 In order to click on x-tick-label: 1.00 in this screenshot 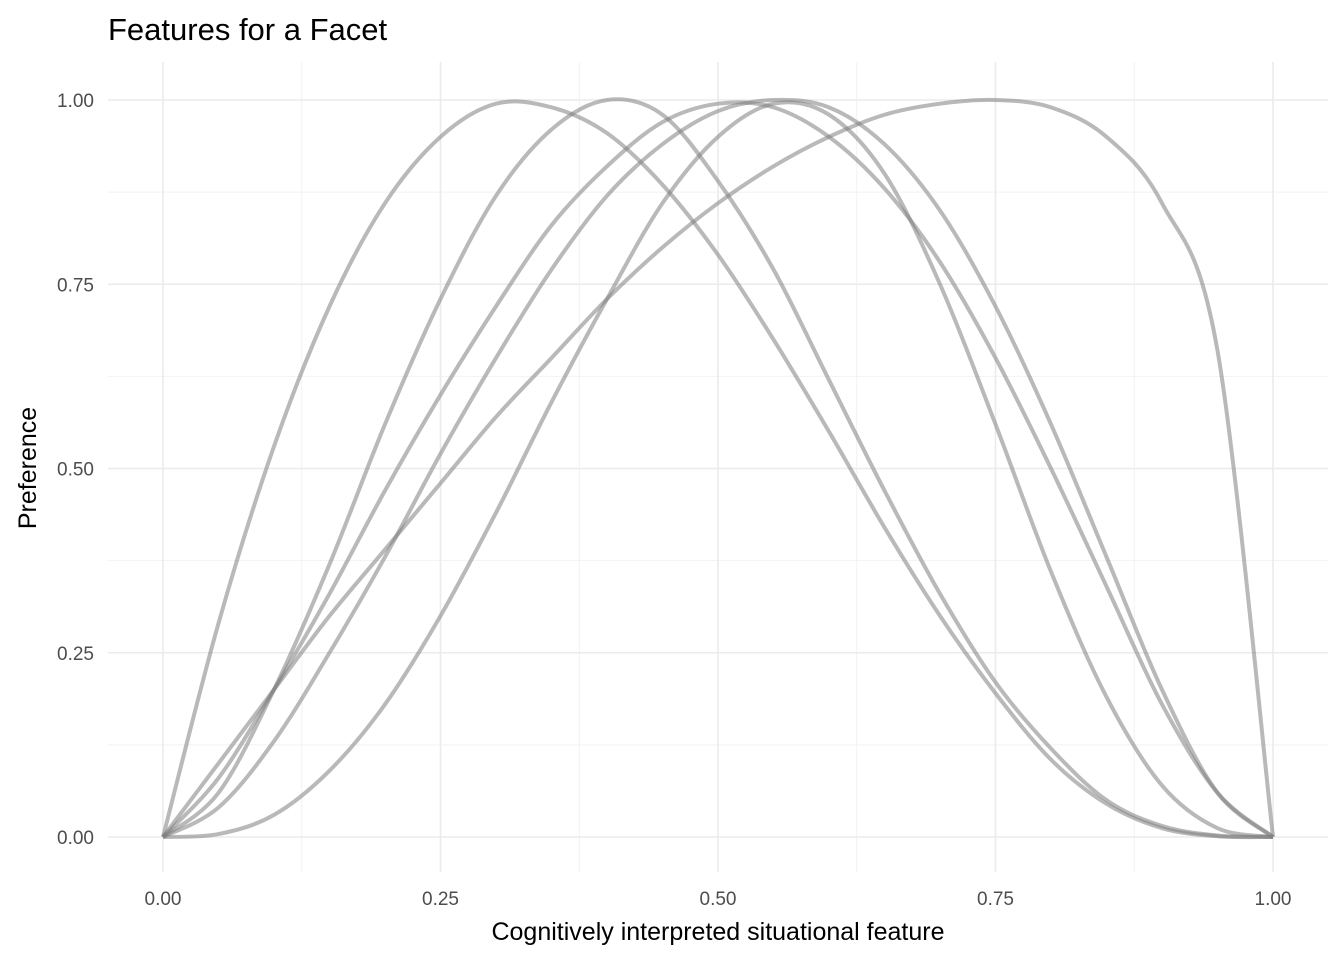, I will do `click(1273, 899)`.